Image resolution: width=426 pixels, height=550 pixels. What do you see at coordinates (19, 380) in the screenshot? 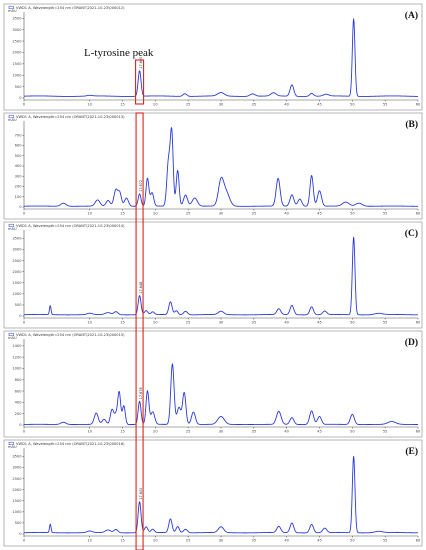
I see `y-tick-label: 800` at bounding box center [19, 380].